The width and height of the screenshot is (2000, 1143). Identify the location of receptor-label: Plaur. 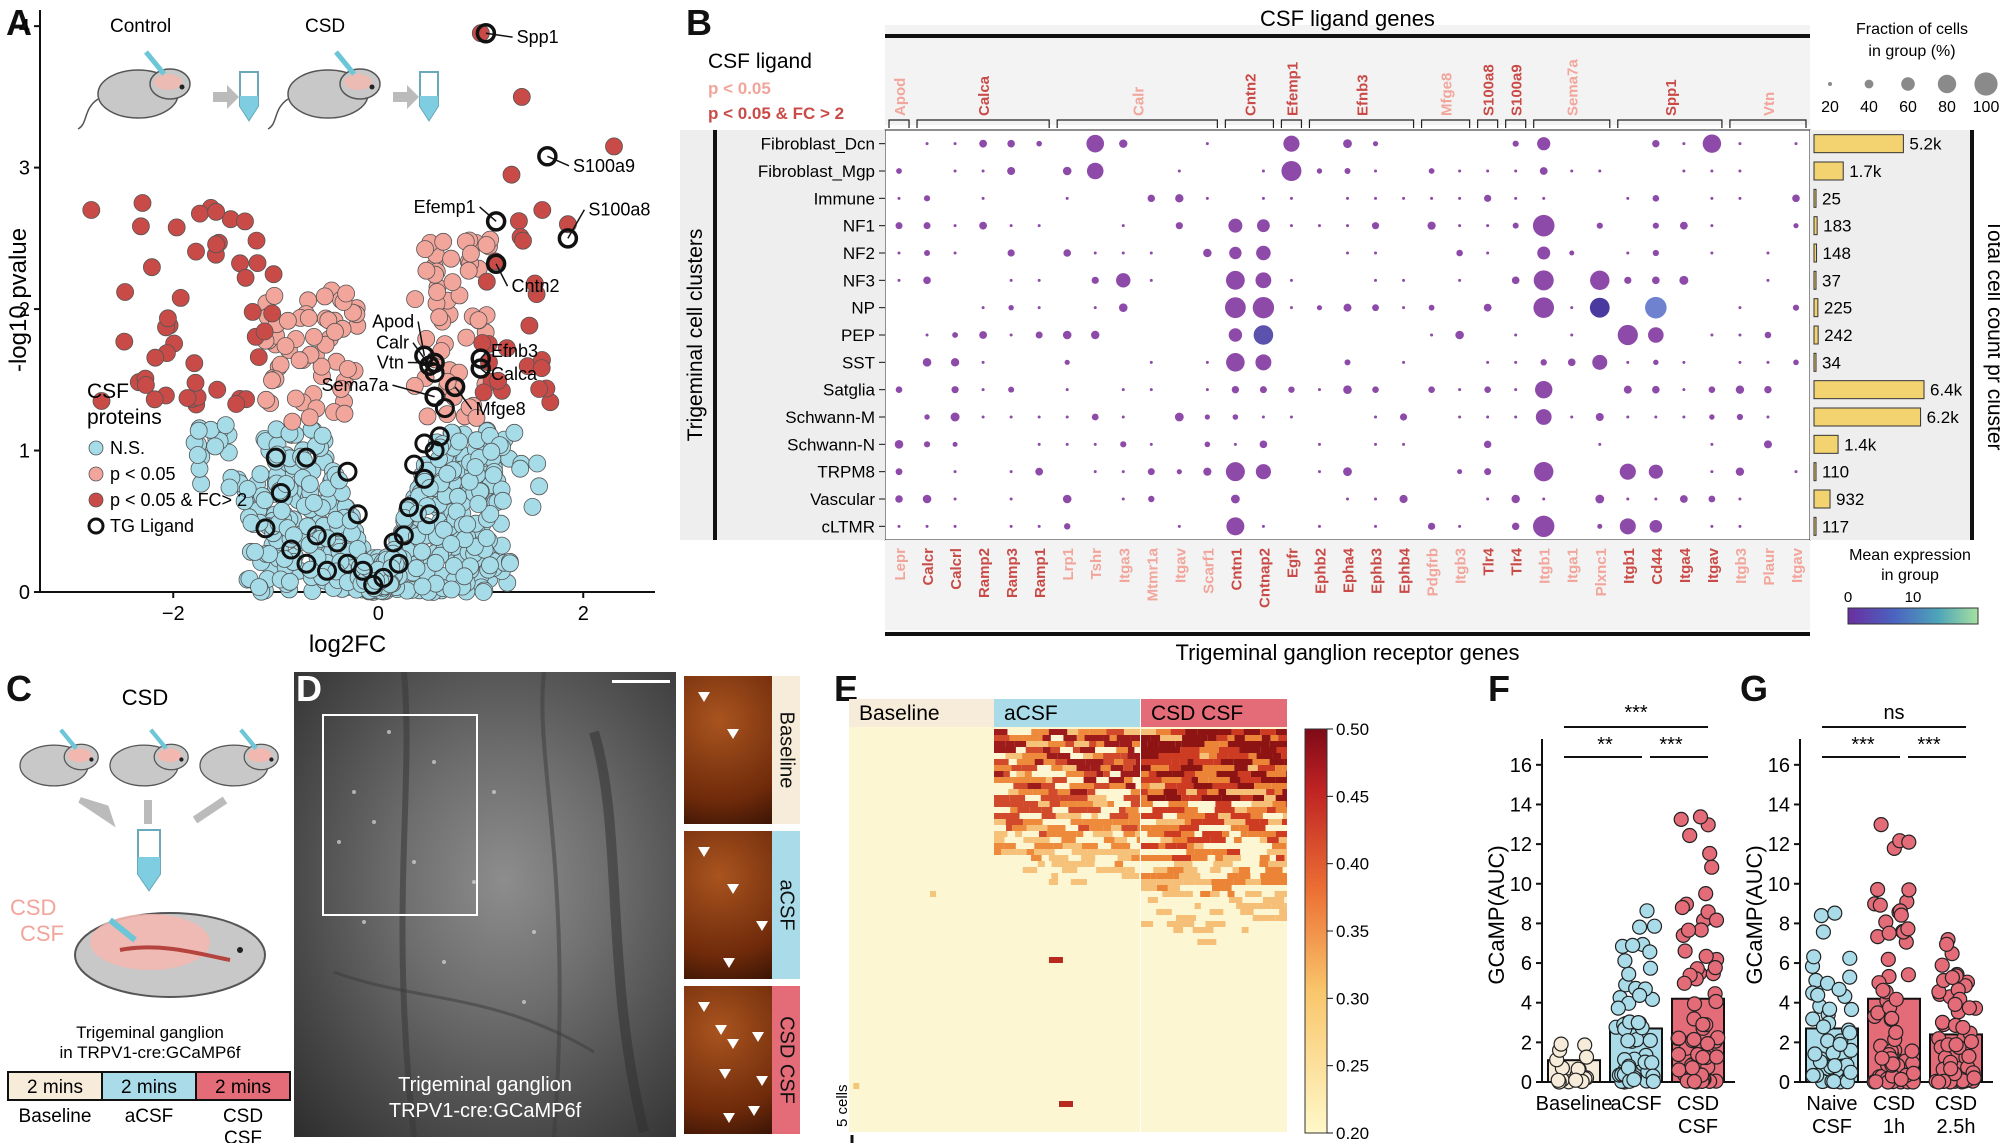
(1769, 567).